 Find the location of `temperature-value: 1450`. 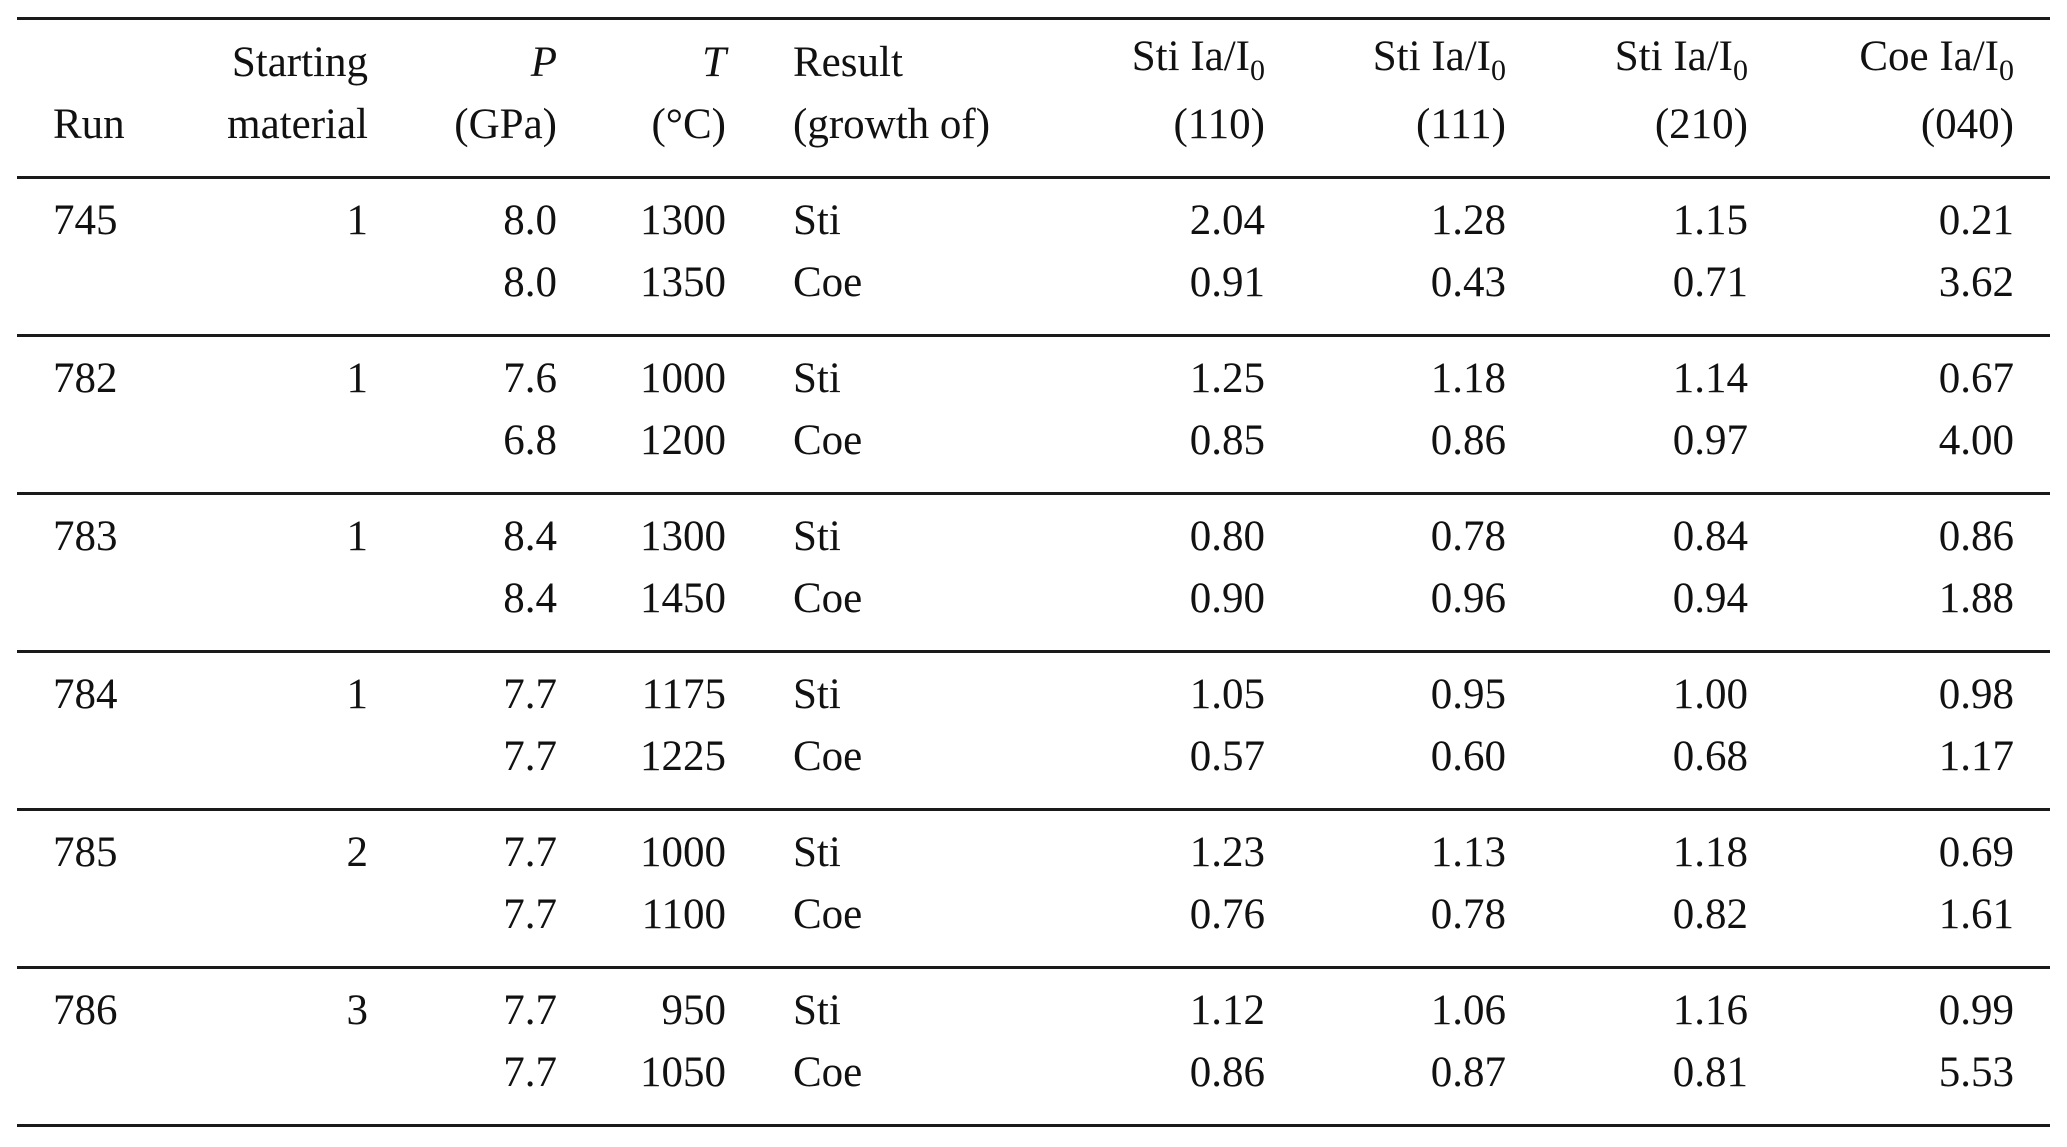

temperature-value: 1450 is located at coordinates (683, 598).